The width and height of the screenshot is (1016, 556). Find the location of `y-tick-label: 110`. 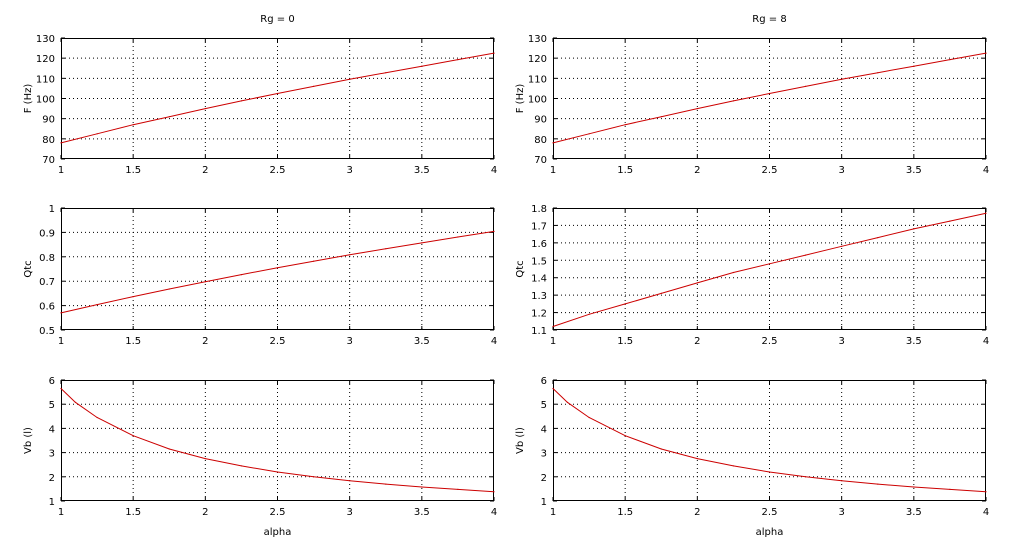

y-tick-label: 110 is located at coordinates (45, 79).